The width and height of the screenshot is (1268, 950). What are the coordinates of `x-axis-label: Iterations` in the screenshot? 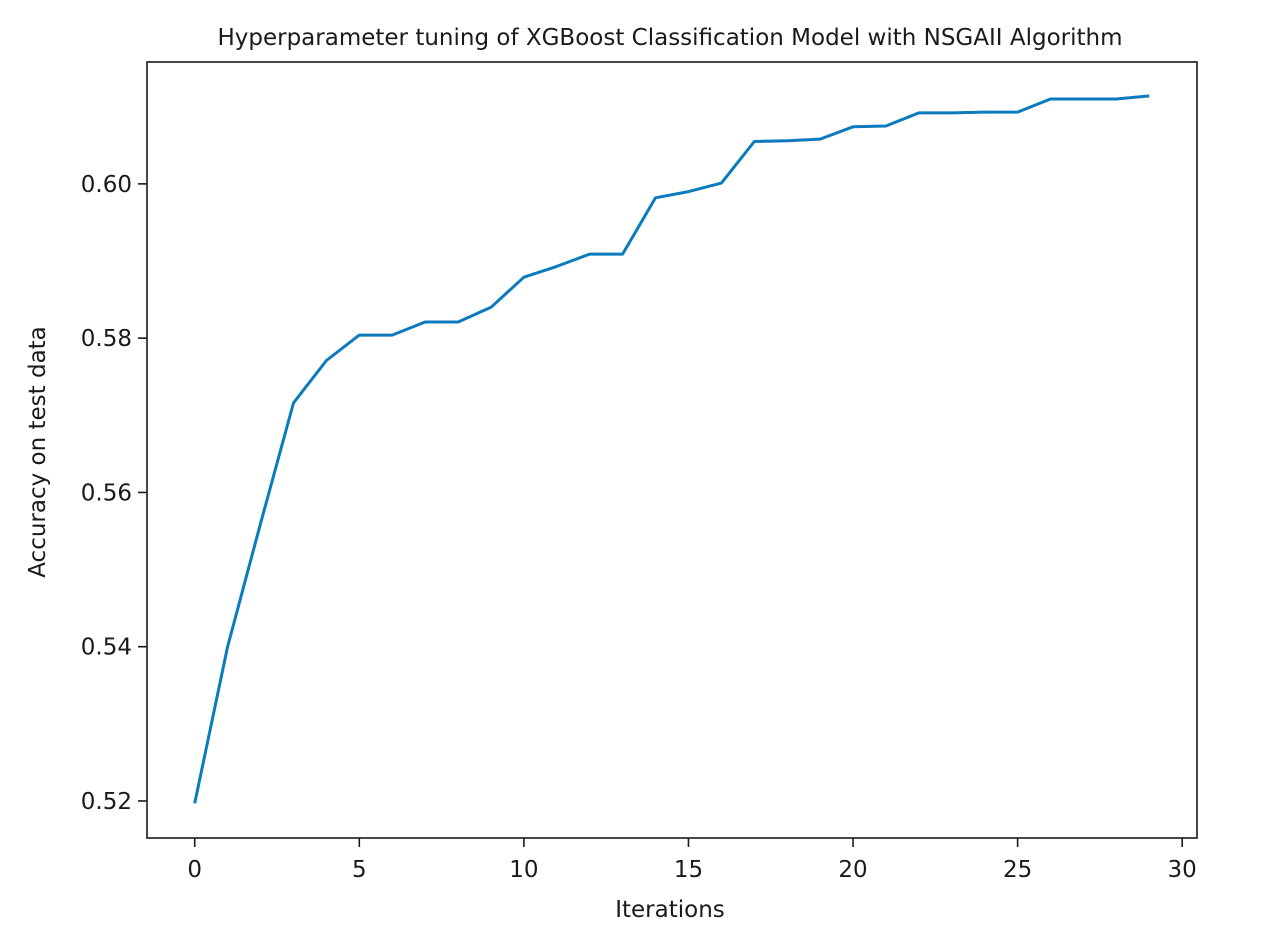 It's located at (670, 910).